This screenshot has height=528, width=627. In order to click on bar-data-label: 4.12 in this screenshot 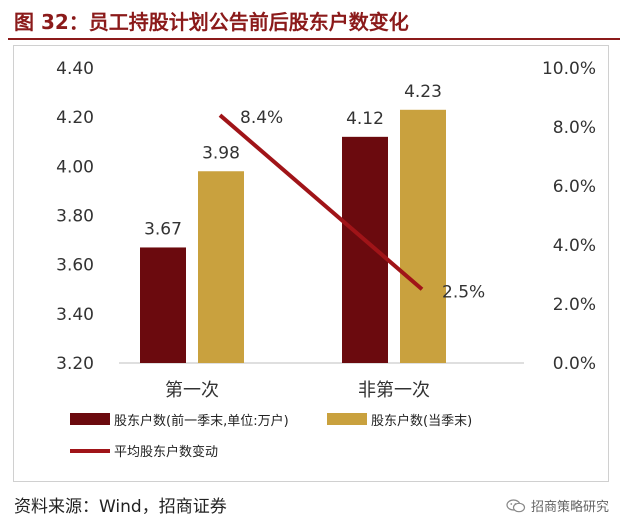, I will do `click(365, 119)`.